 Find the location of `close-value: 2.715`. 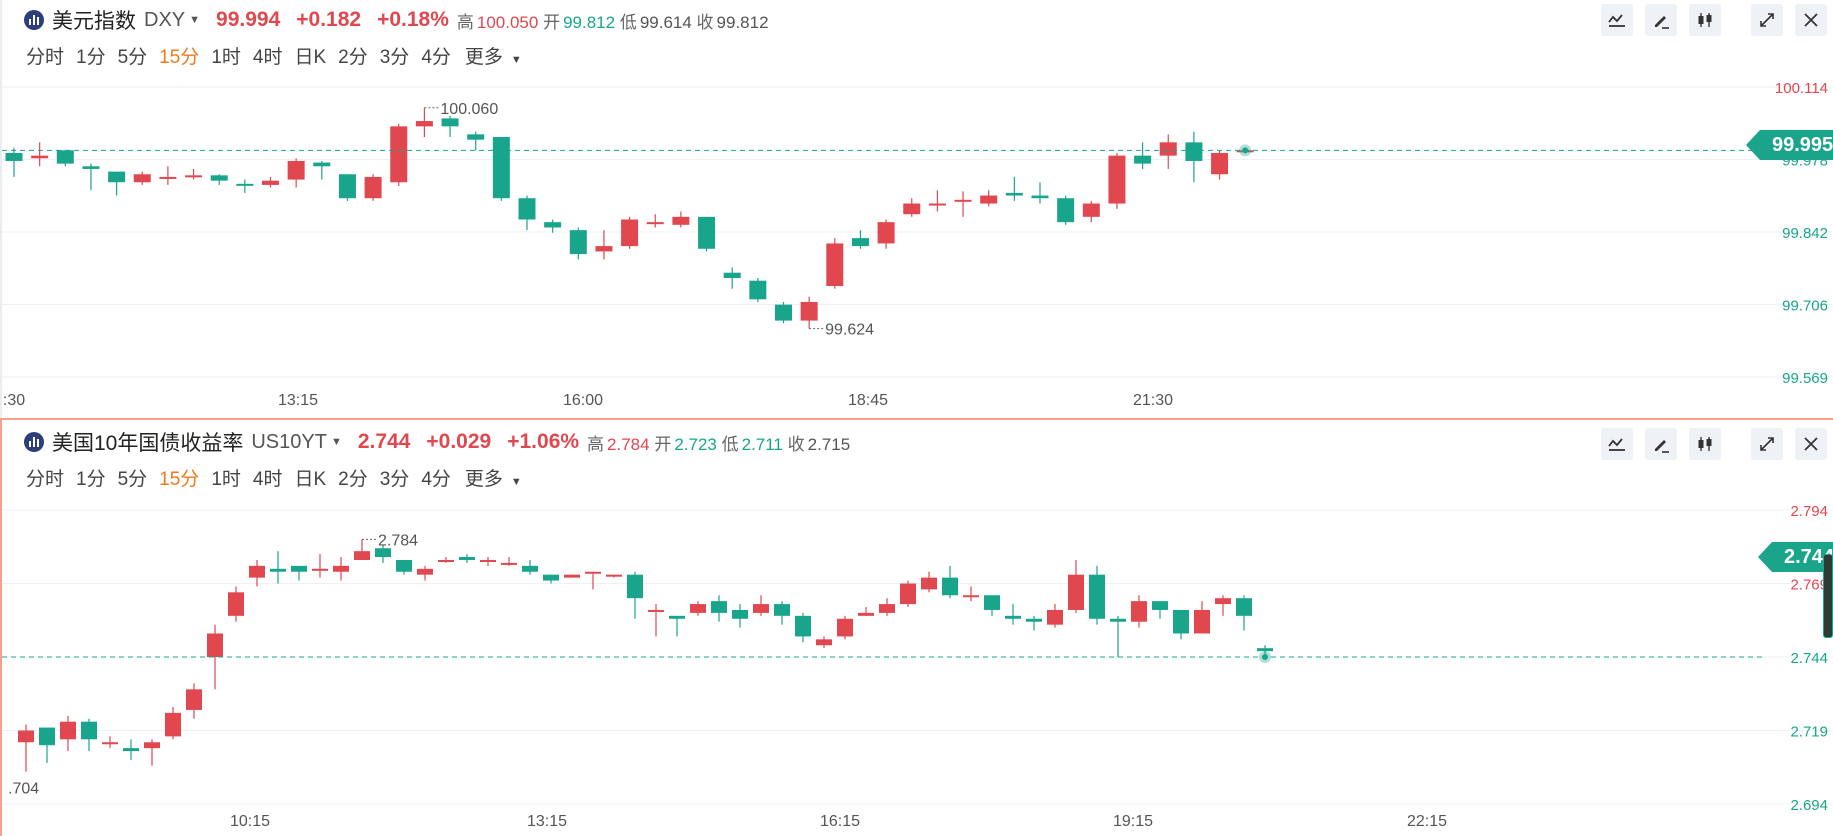

close-value: 2.715 is located at coordinates (829, 444).